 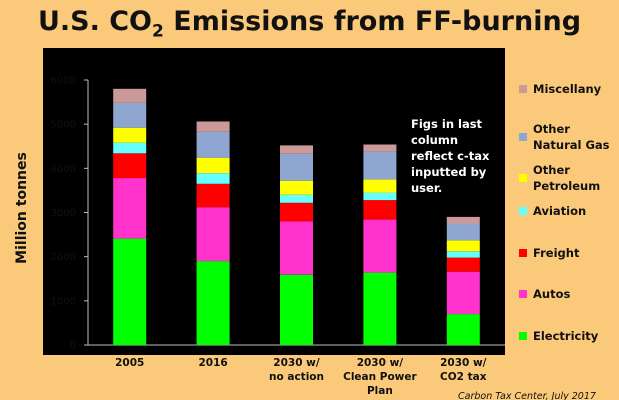 What do you see at coordinates (63, 125) in the screenshot?
I see `y-tick-label: 5000` at bounding box center [63, 125].